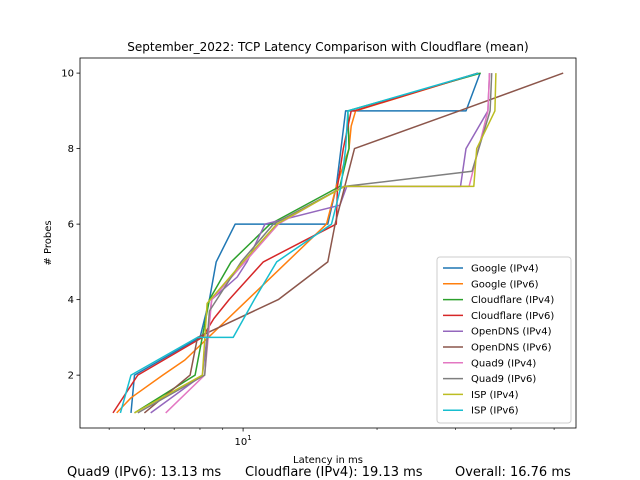  I want to click on y-tick-label: 2, so click(71, 376).